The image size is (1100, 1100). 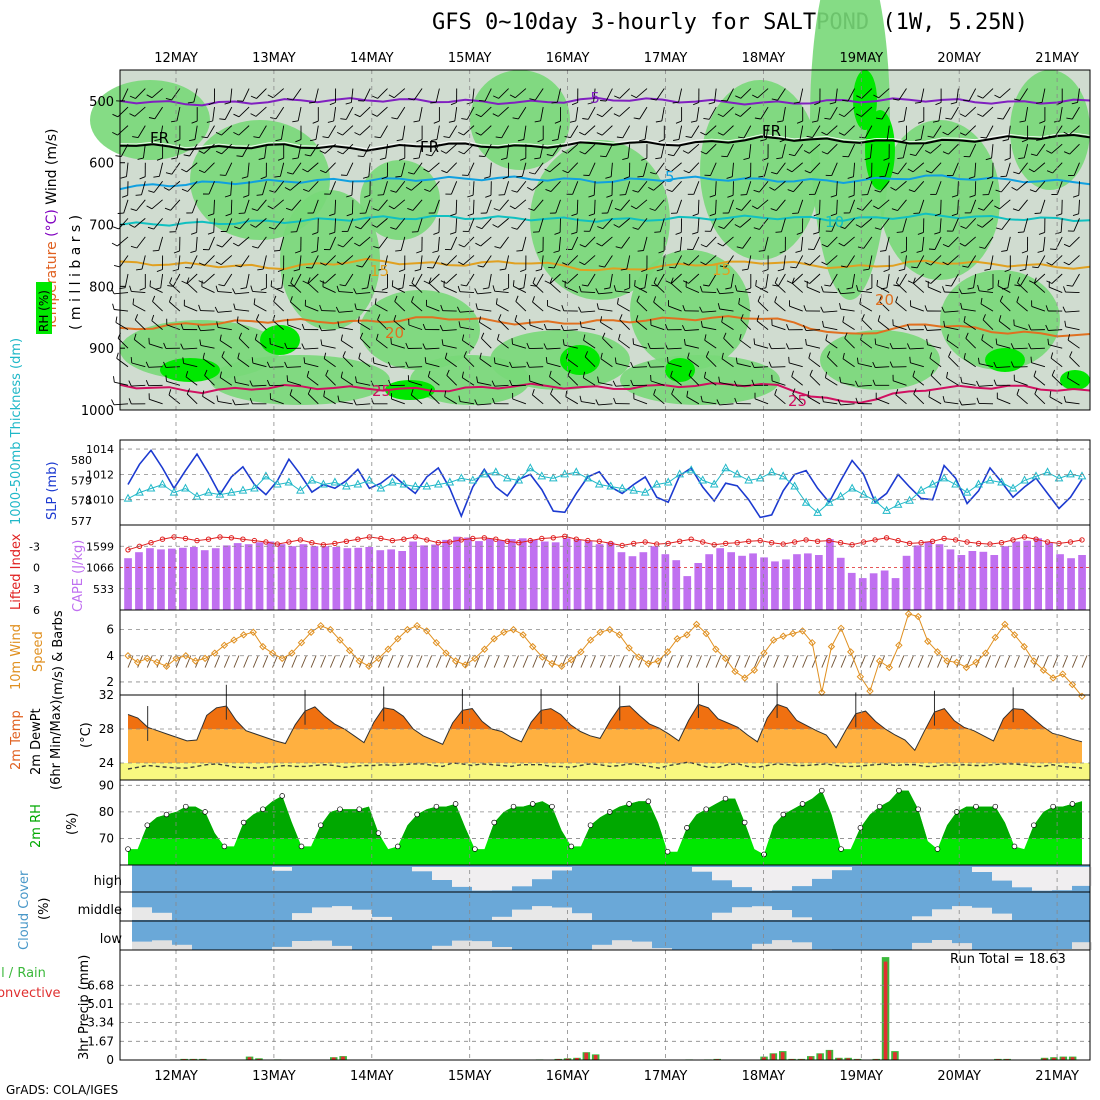 I want to click on slp-series, so click(x=605, y=483).